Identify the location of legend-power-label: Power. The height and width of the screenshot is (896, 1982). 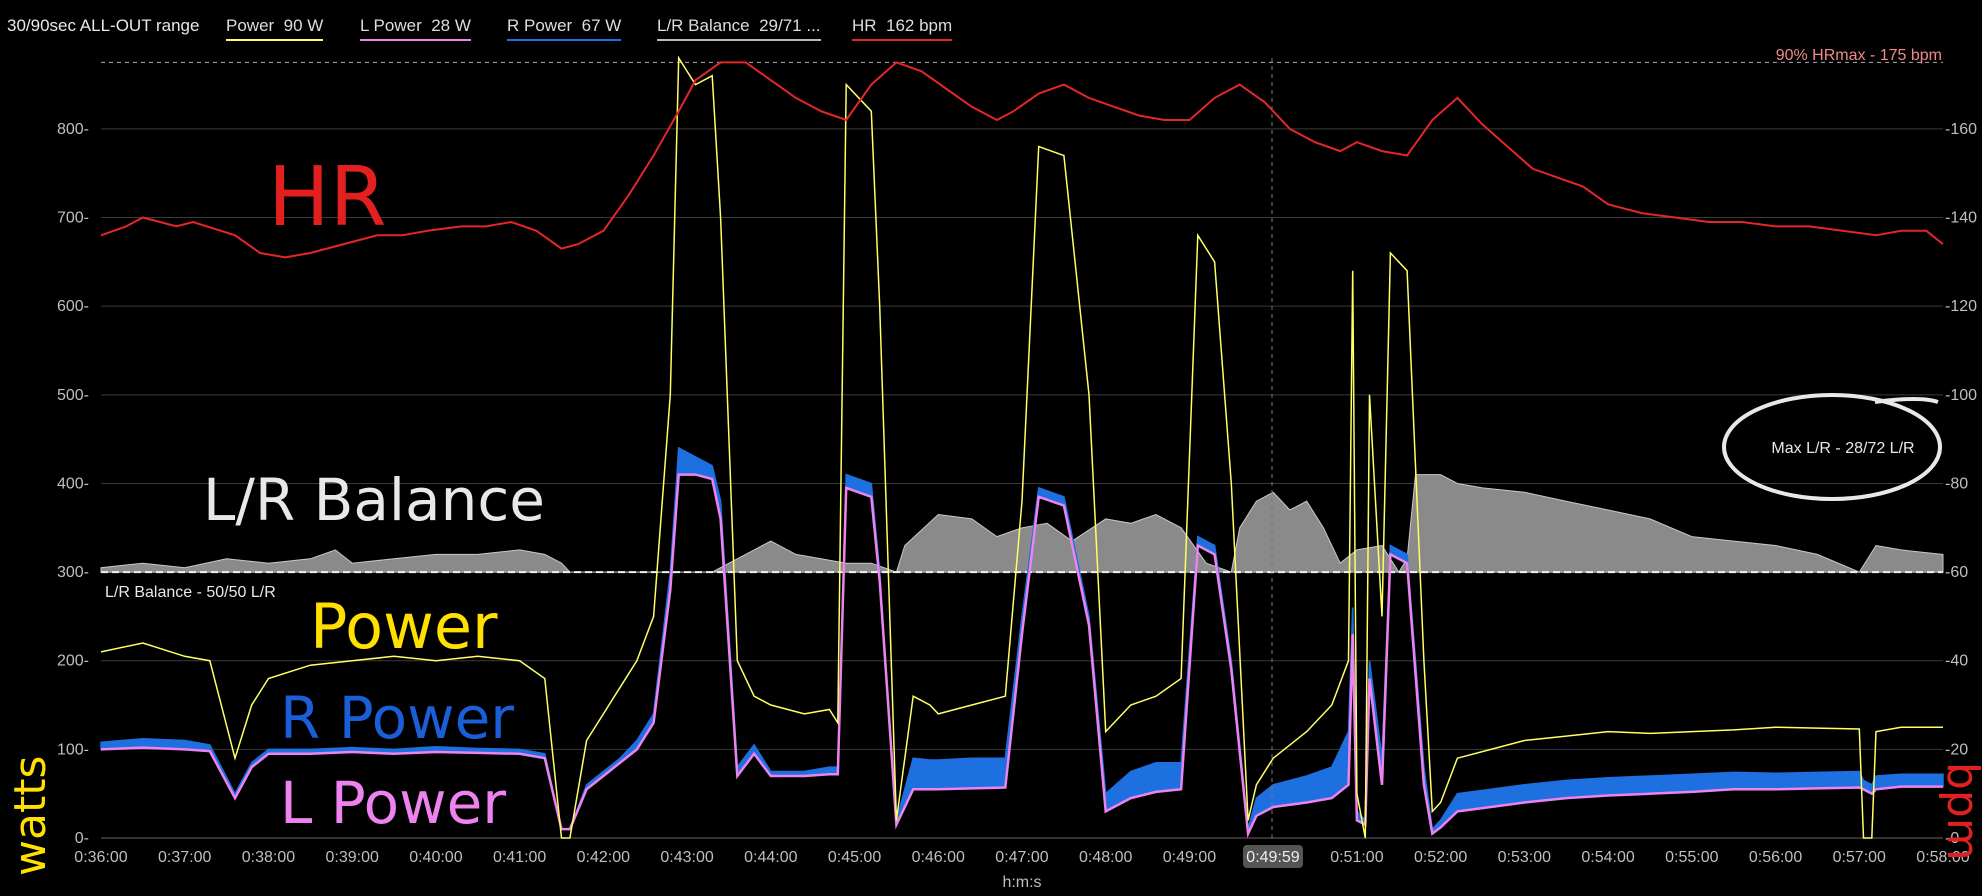
(250, 25).